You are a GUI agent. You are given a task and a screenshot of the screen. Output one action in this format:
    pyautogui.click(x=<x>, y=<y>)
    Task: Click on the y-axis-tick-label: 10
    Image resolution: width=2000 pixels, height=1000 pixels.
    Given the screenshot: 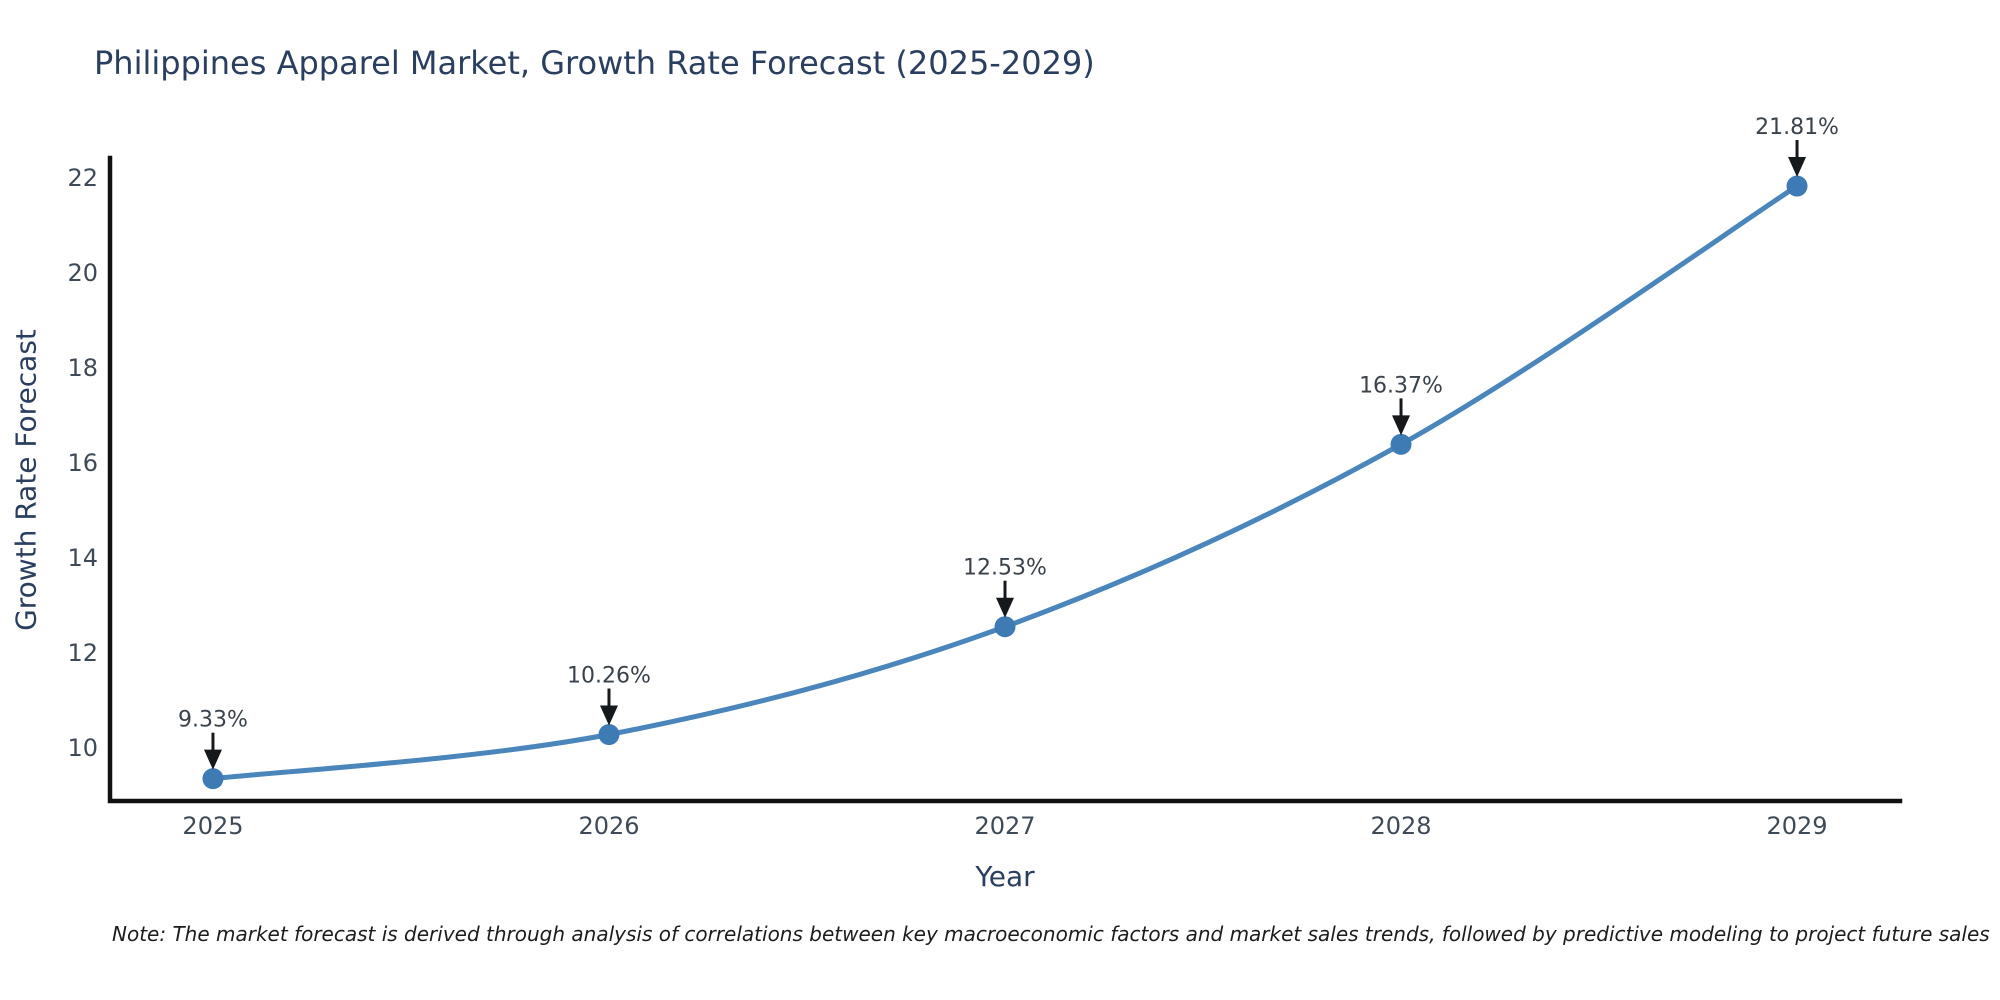 What is the action you would take?
    pyautogui.click(x=82, y=748)
    